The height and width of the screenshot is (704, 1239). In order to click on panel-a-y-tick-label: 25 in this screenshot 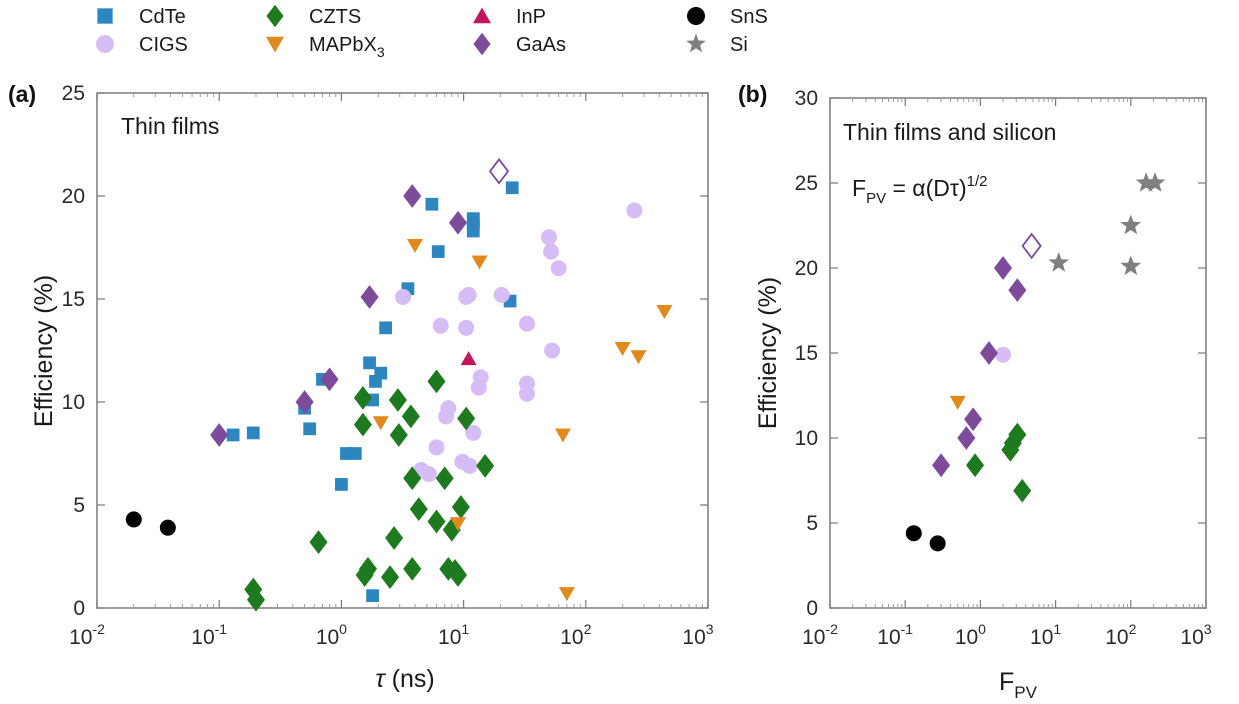, I will do `click(73, 93)`.